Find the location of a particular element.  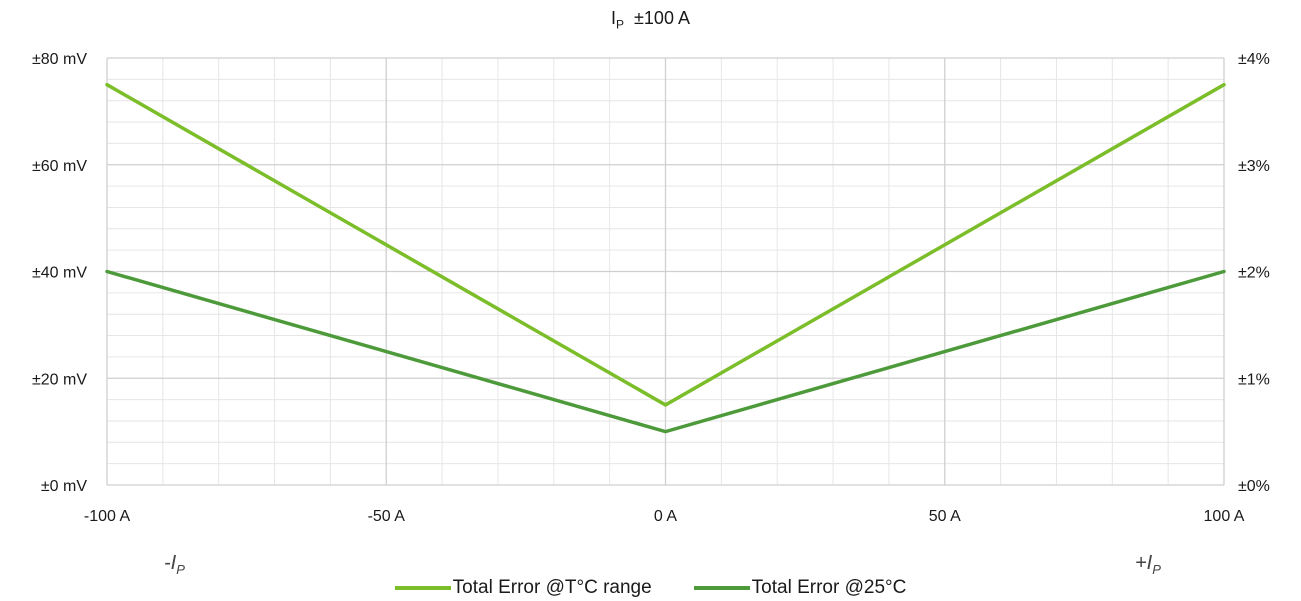

y2-axis-labels: ±0% ±1% ±2% ±3% ±4% is located at coordinates (1254, 273).